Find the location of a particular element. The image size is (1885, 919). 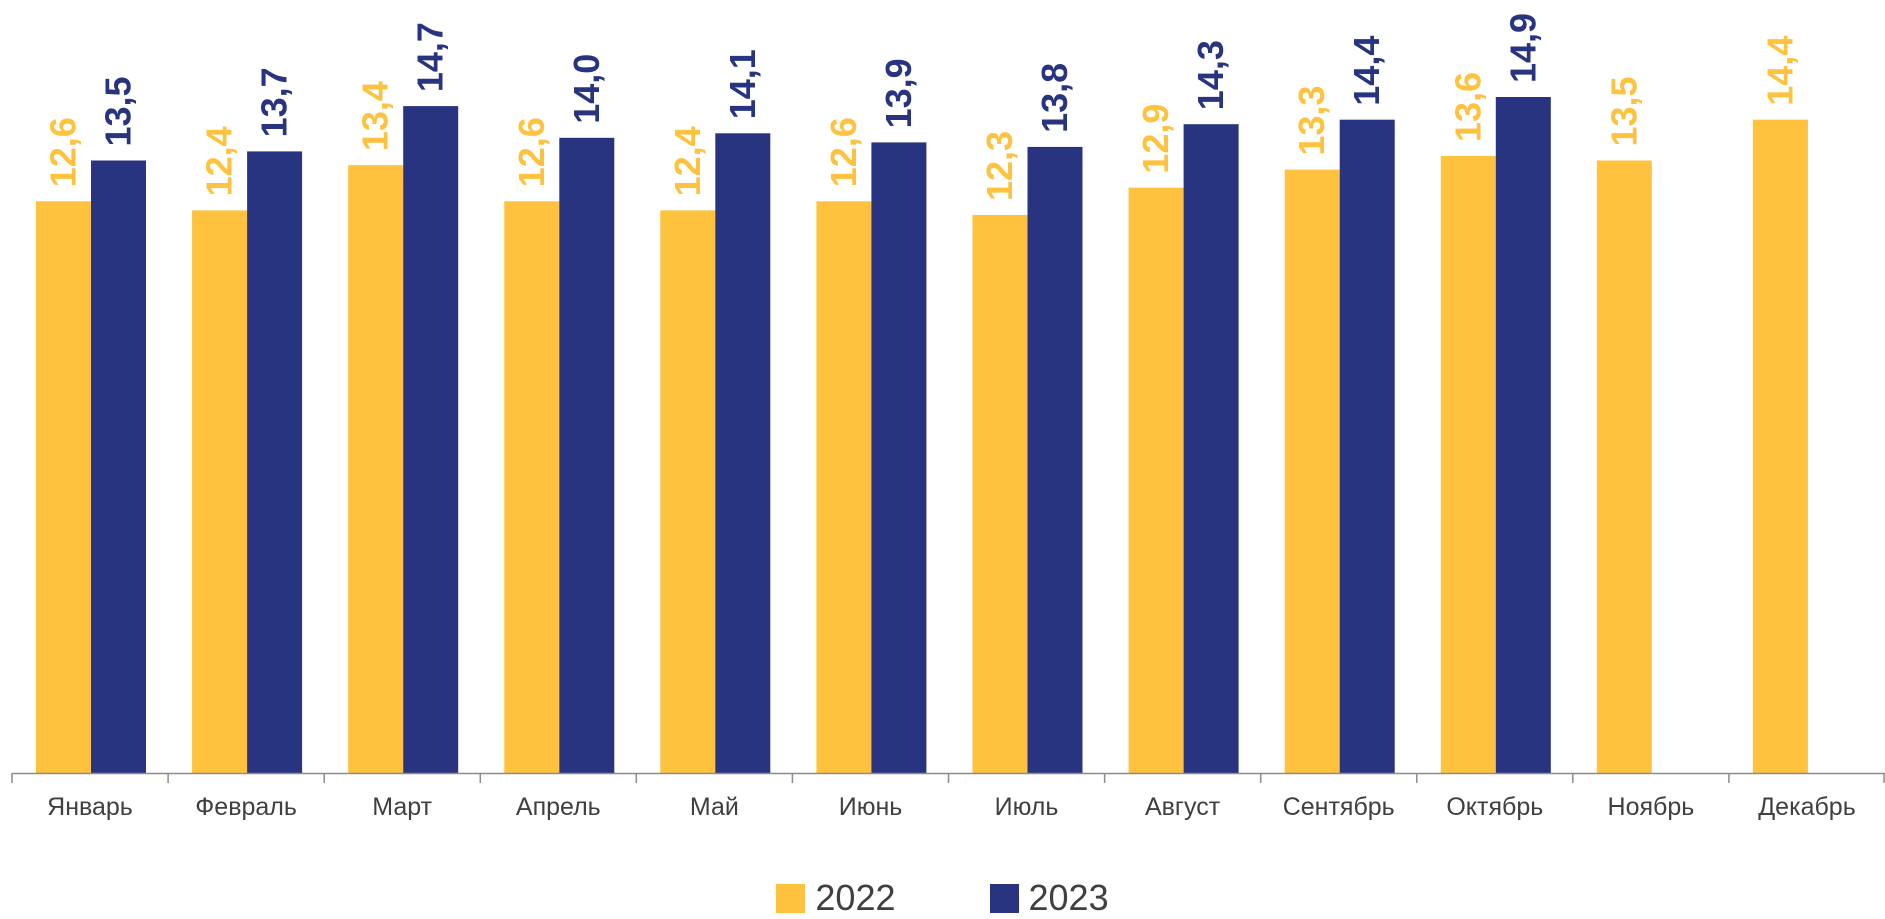

data-label-2022-7: 12,3 is located at coordinates (999, 166).